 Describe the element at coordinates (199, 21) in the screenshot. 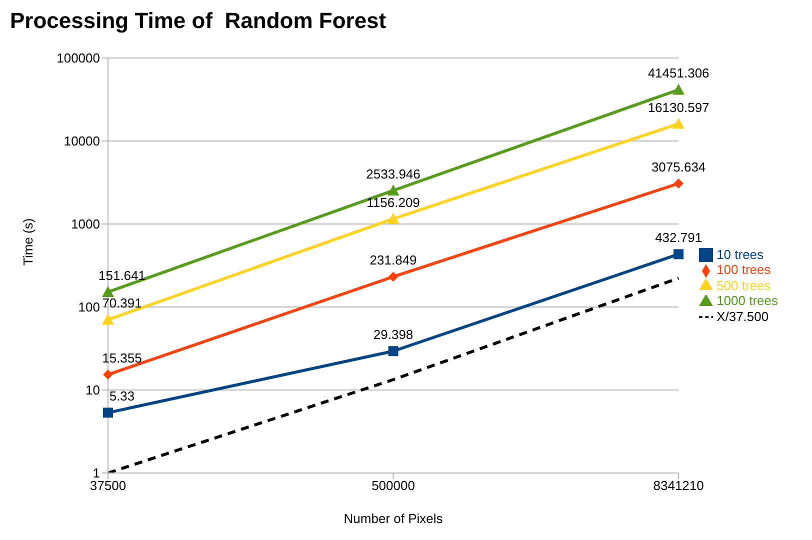

I see `chart-title: Processing Time of Random Forest` at that location.